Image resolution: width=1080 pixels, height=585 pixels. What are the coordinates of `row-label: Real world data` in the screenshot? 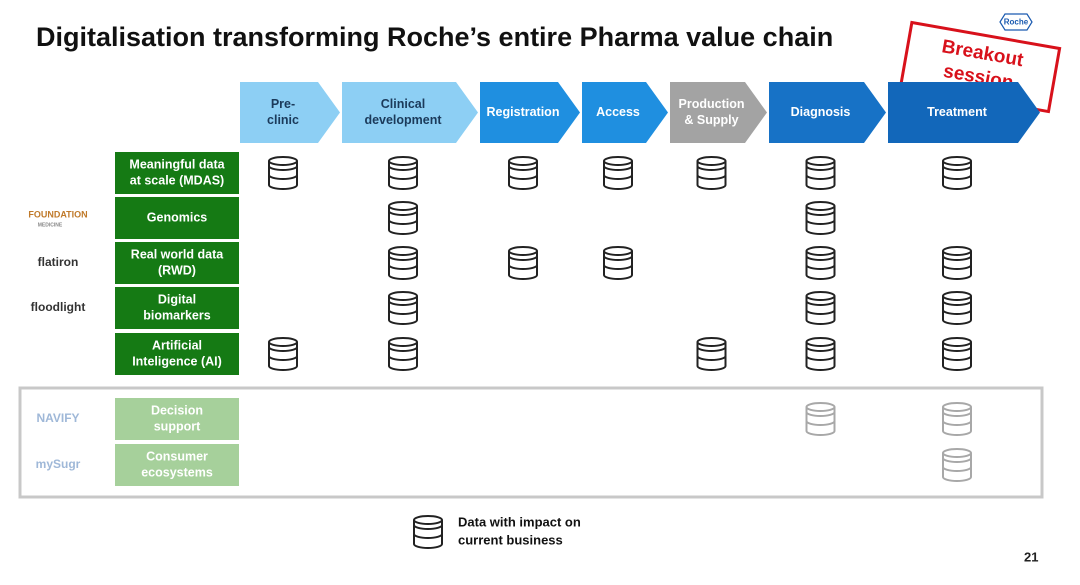 It's located at (177, 254).